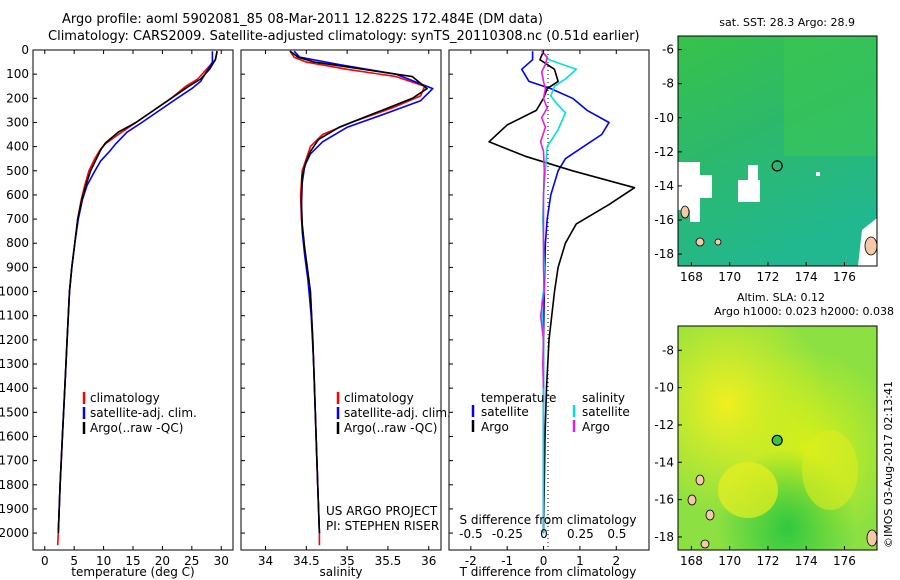 The height and width of the screenshot is (580, 900). Describe the element at coordinates (14, 509) in the screenshot. I see `y-tick-label: 1900` at that location.